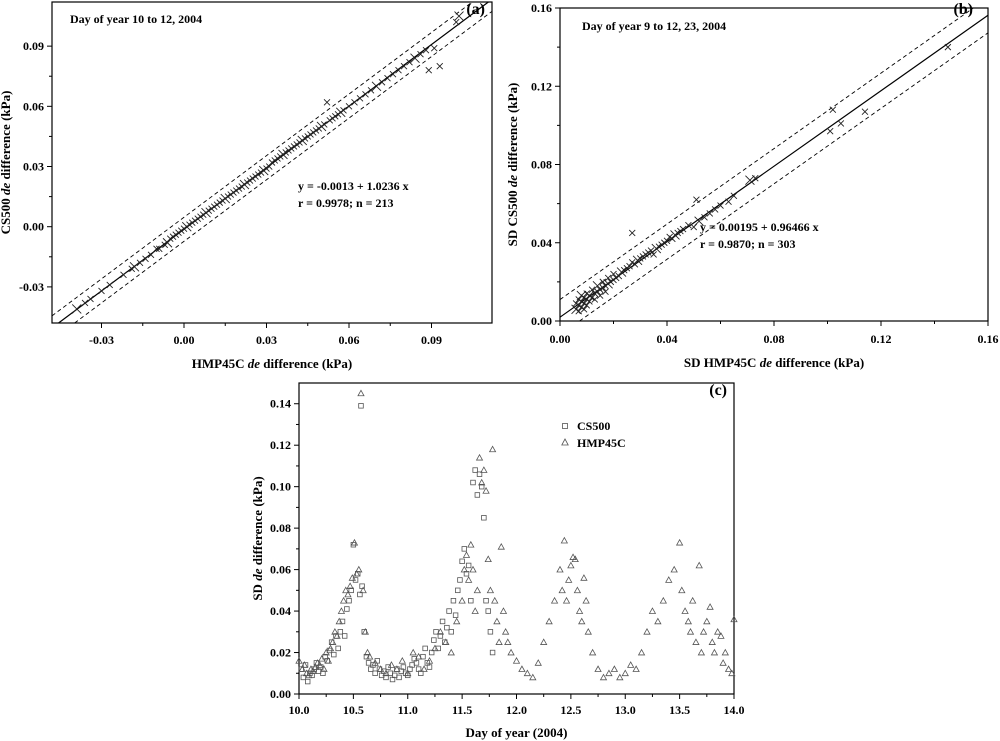  What do you see at coordinates (625, 710) in the screenshot?
I see `x-tick-label: 13.0` at bounding box center [625, 710].